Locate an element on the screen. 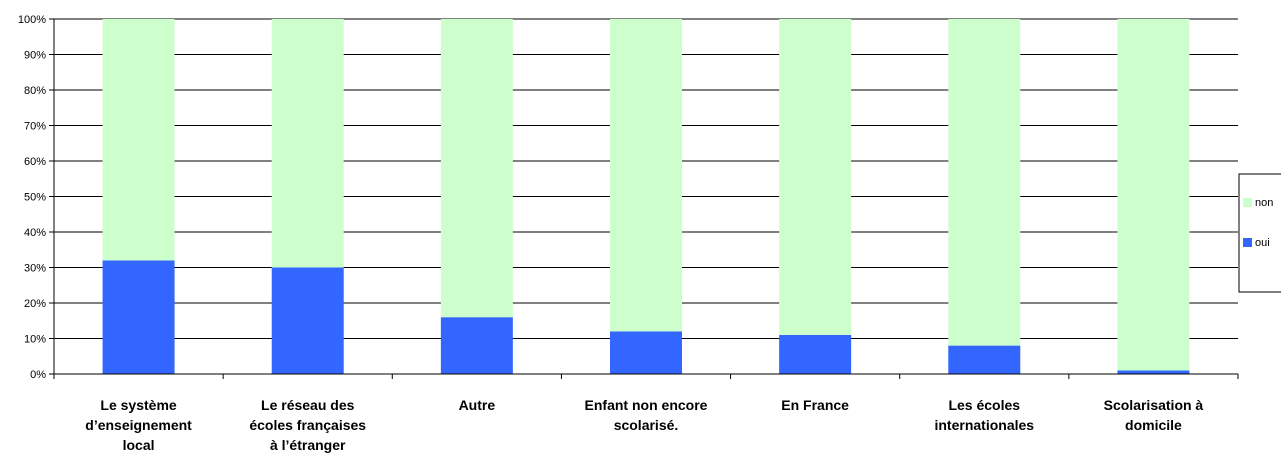  x-category-label: Le système d’enseignement local is located at coordinates (138, 425).